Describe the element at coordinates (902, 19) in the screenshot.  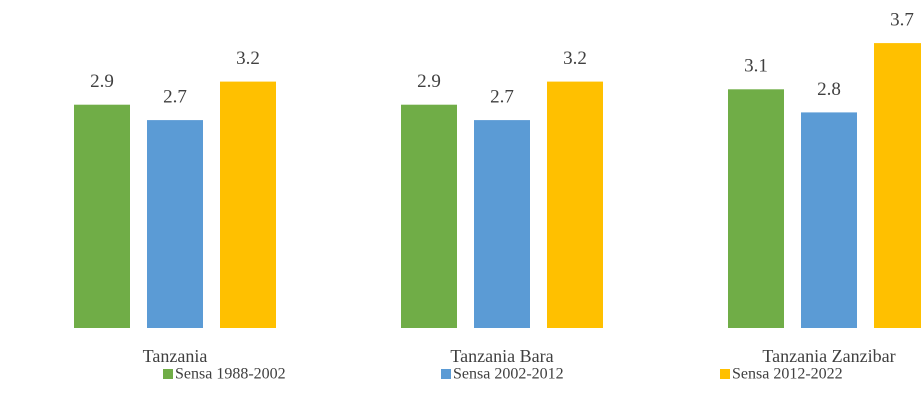
I see `data-label: 3.7` at that location.